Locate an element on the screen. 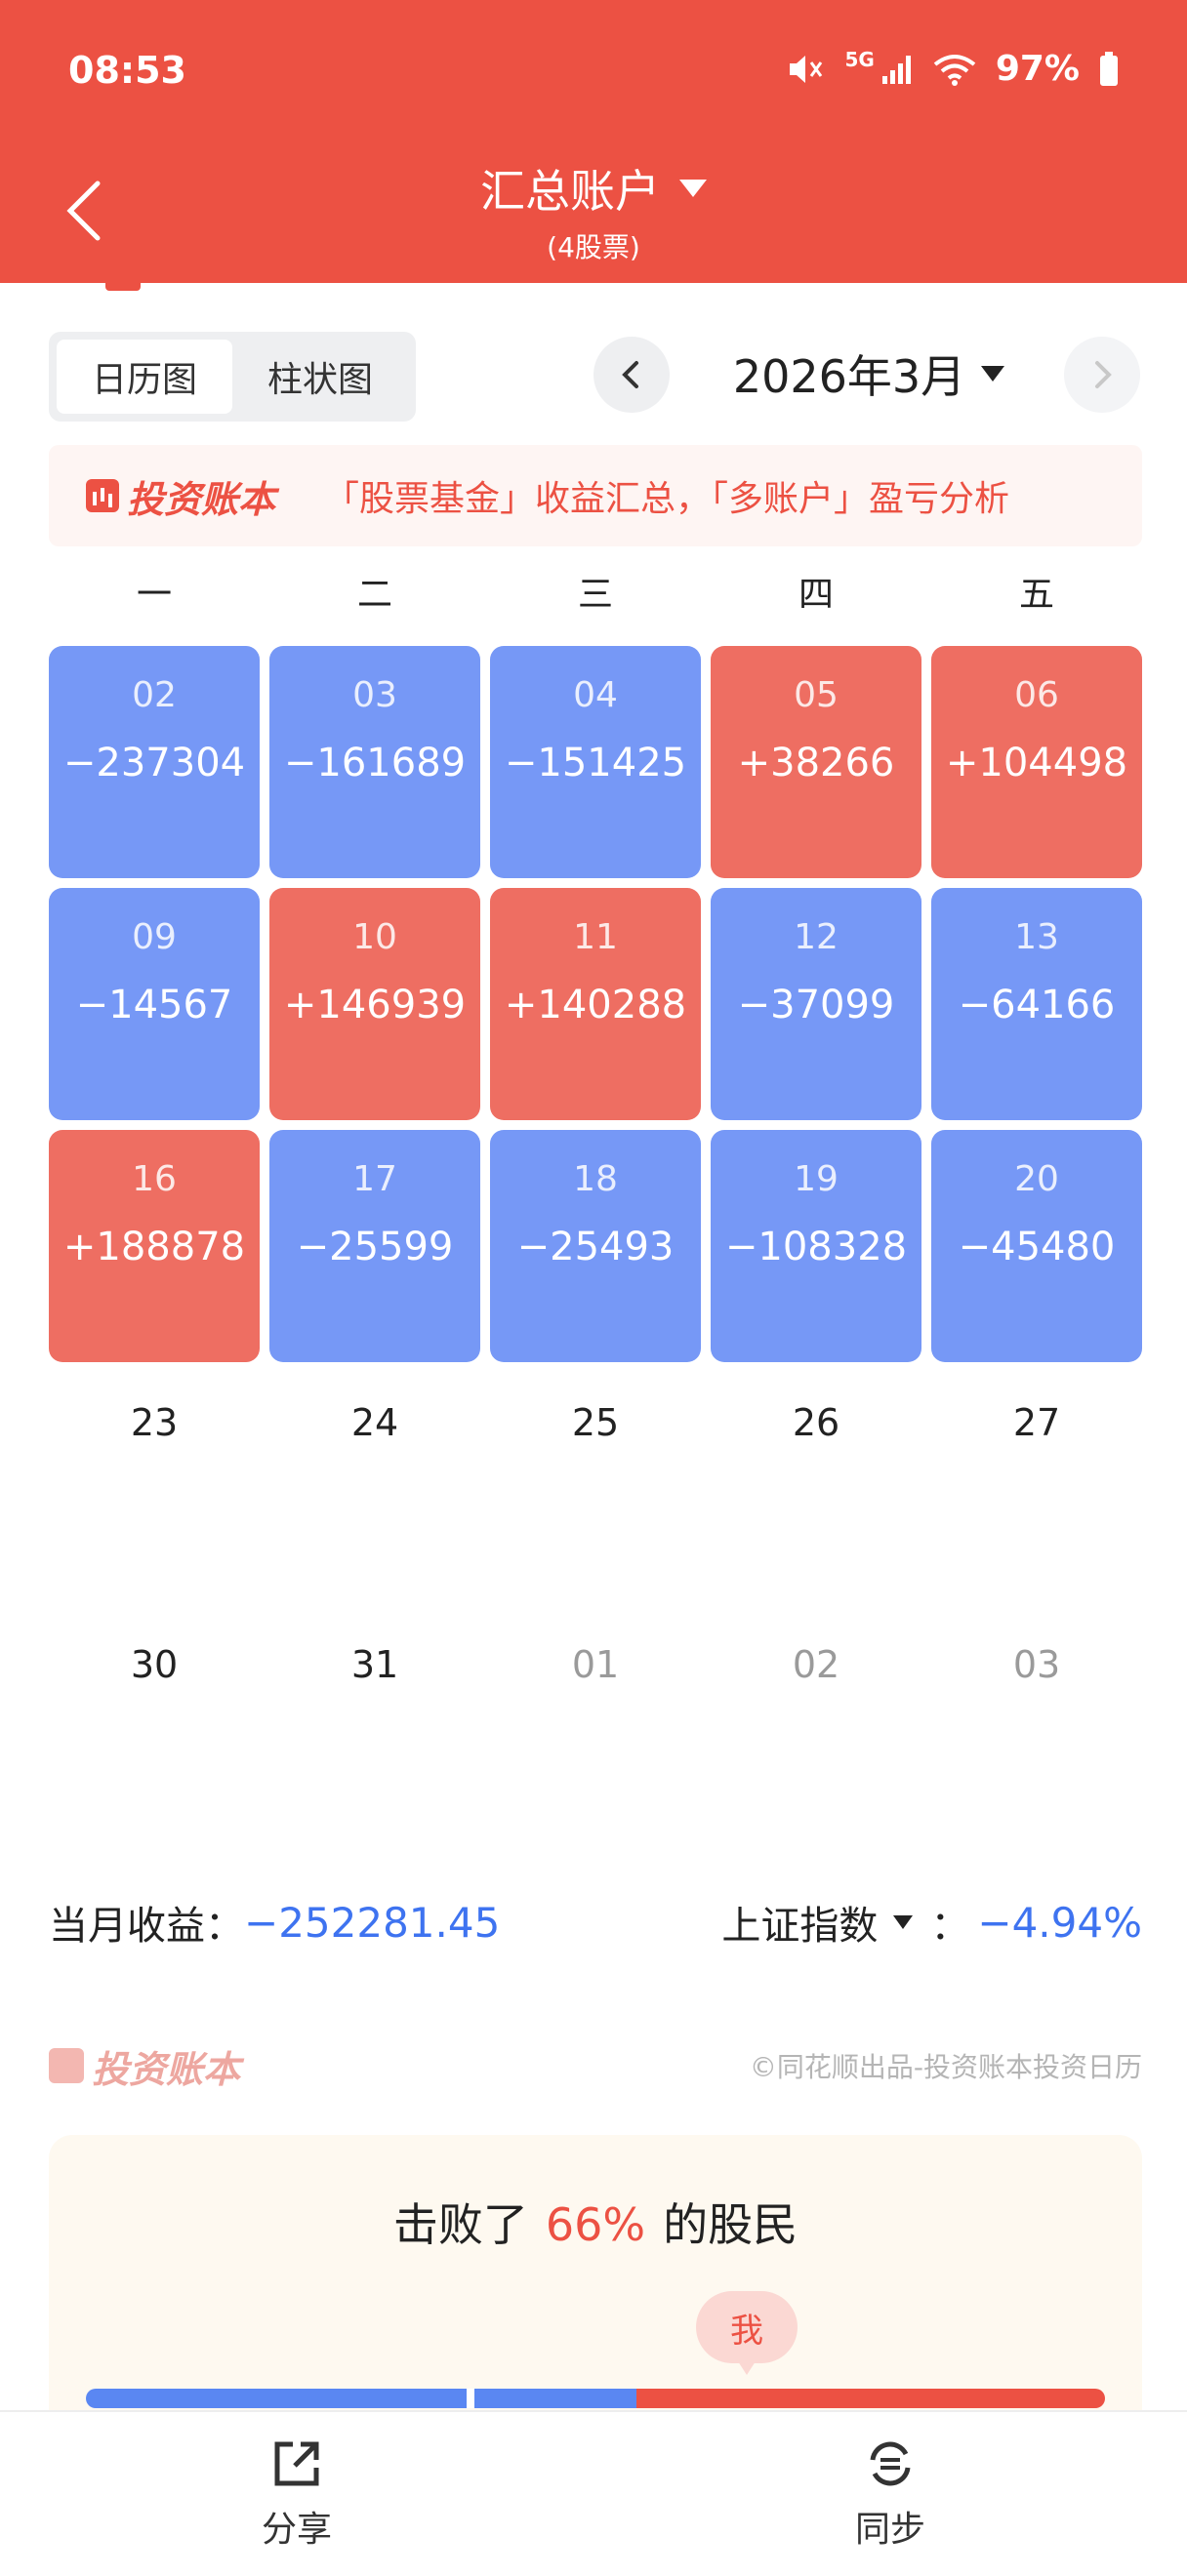 The width and height of the screenshot is (1187, 2576). day-number: 05 is located at coordinates (816, 695).